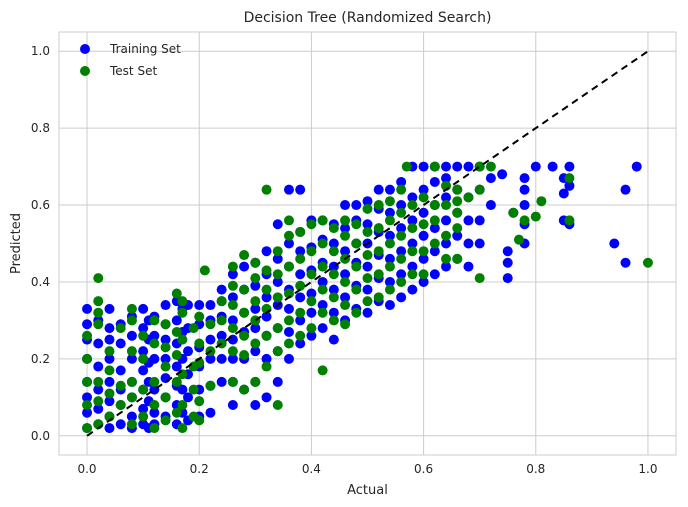 The image size is (688, 507). I want to click on y-axis-label: Predicted, so click(16, 243).